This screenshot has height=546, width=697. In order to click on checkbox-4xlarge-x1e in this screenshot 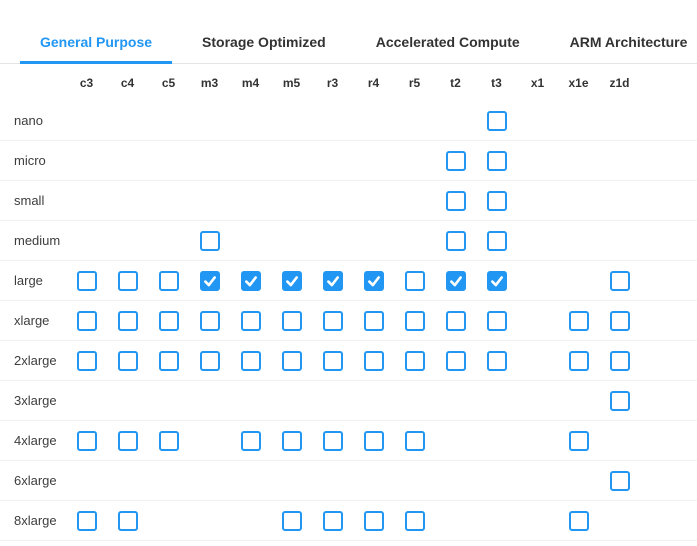, I will do `click(578, 440)`.